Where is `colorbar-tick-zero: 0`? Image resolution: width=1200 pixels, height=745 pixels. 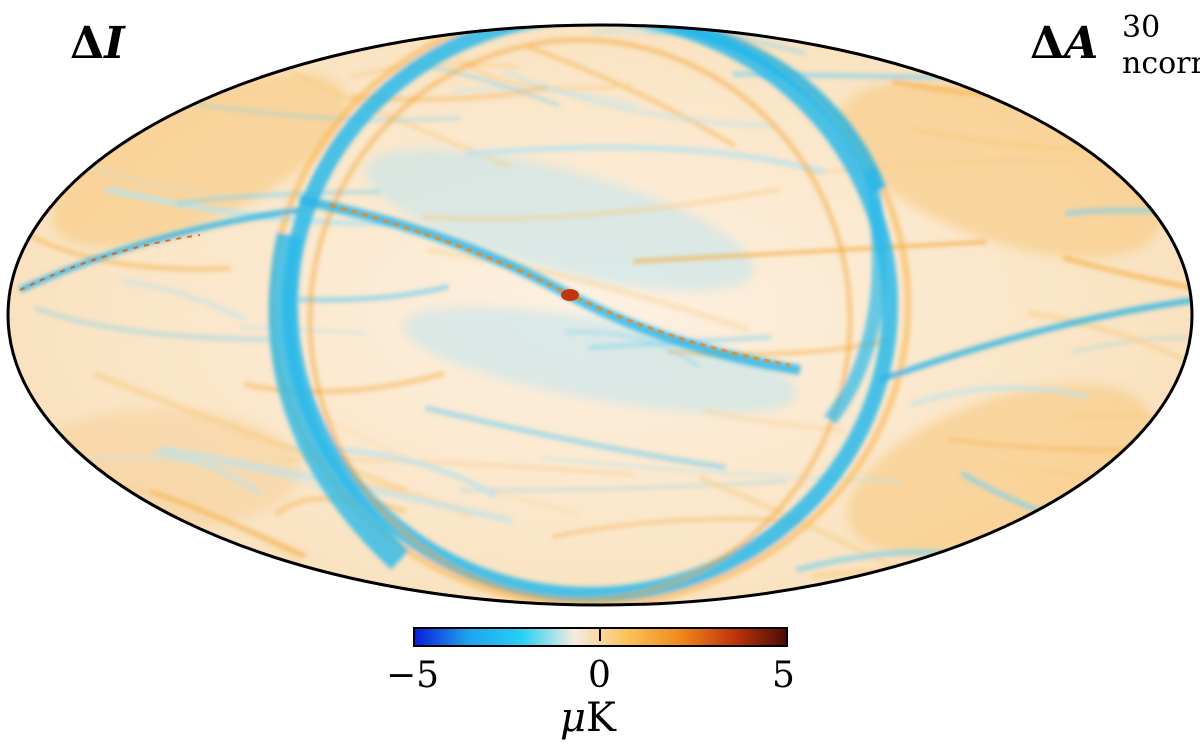
colorbar-tick-zero: 0 is located at coordinates (599, 675).